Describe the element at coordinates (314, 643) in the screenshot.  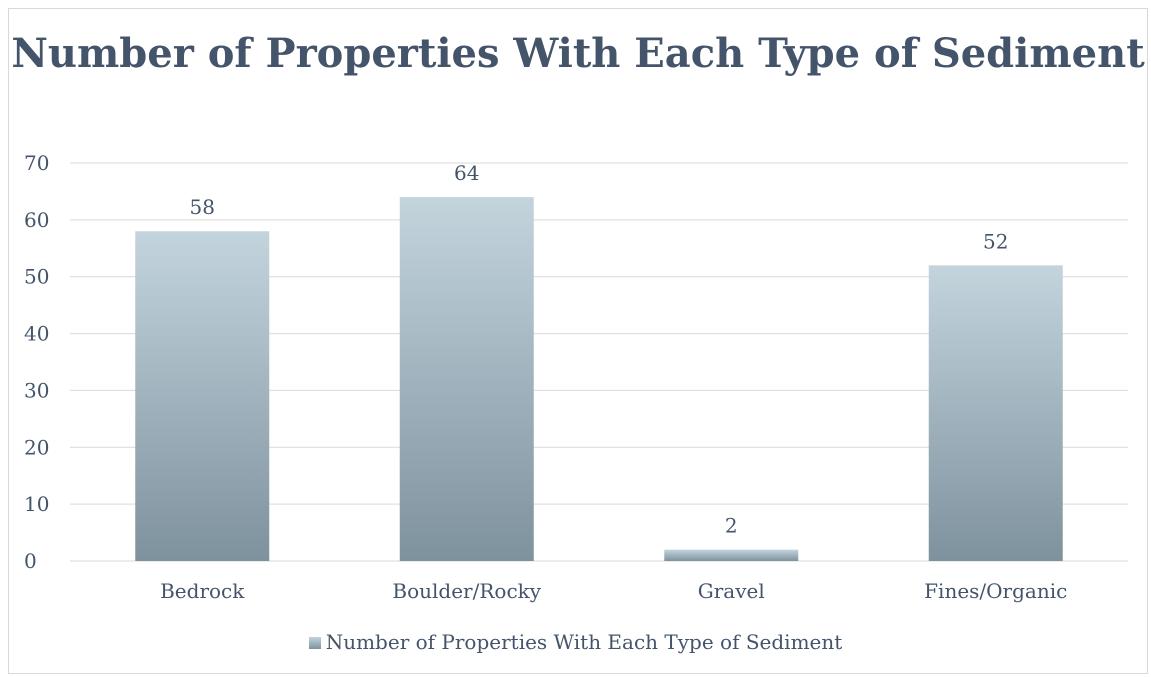
I see `legend-swatch` at that location.